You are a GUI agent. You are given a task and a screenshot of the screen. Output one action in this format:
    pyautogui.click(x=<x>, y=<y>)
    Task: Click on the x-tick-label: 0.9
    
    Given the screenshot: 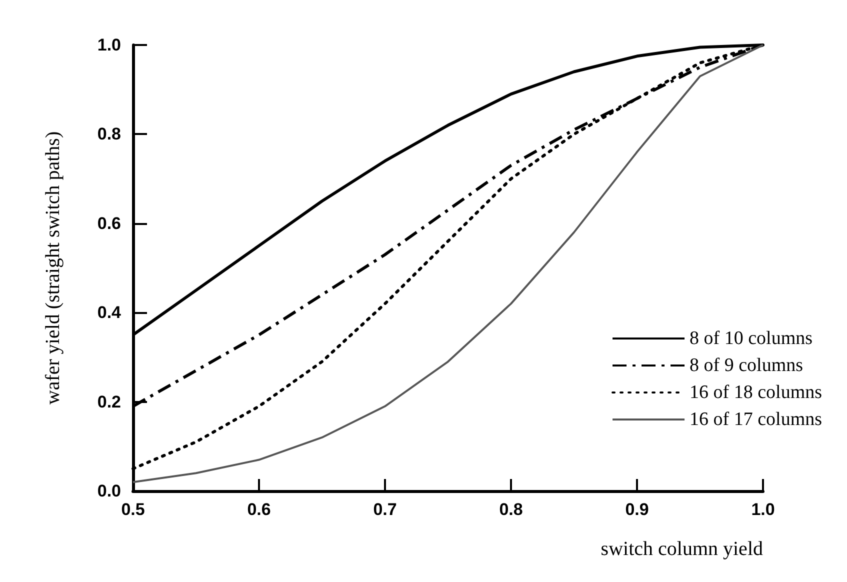 What is the action you would take?
    pyautogui.click(x=637, y=509)
    